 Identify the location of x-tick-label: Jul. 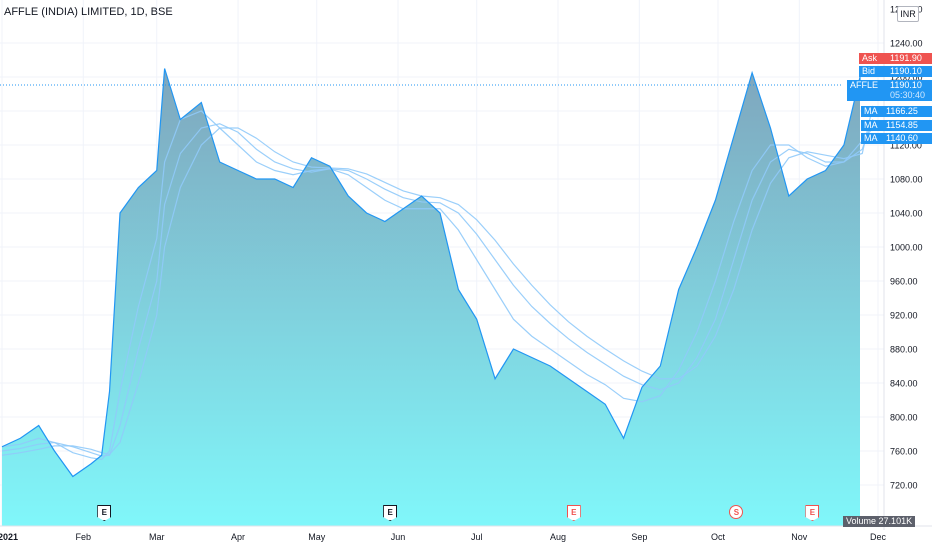
(477, 537).